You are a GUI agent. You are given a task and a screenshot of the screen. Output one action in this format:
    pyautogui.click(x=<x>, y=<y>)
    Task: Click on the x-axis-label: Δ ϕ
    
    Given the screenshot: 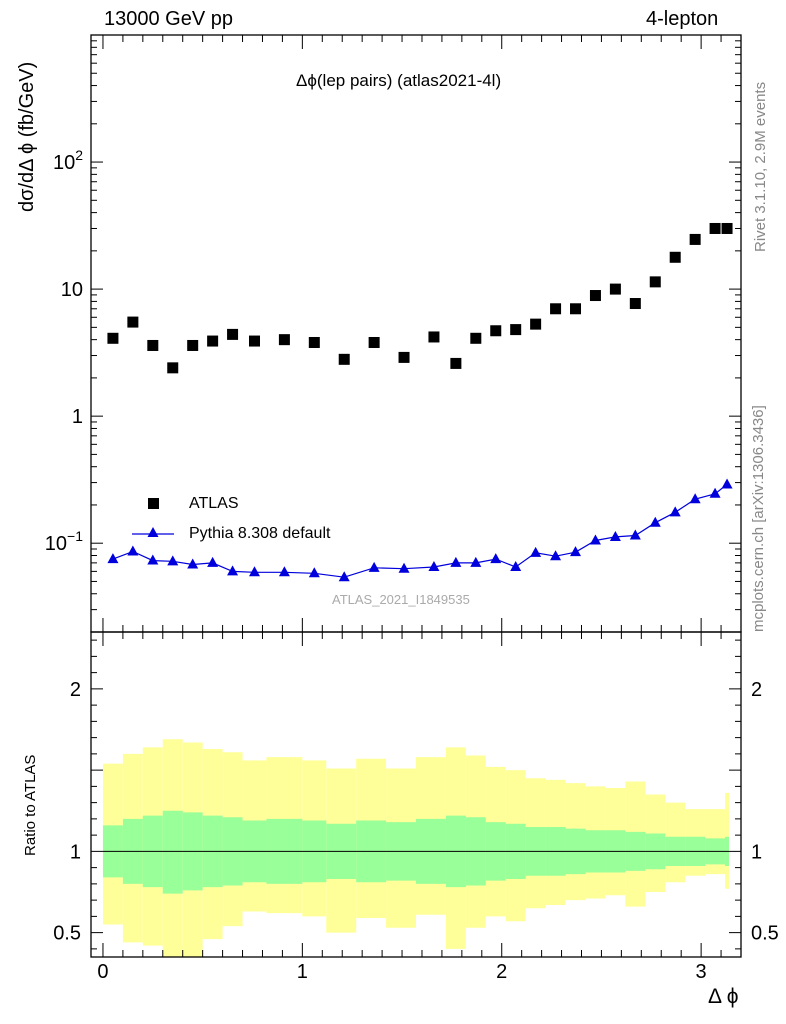 What is the action you would take?
    pyautogui.click(x=723, y=996)
    